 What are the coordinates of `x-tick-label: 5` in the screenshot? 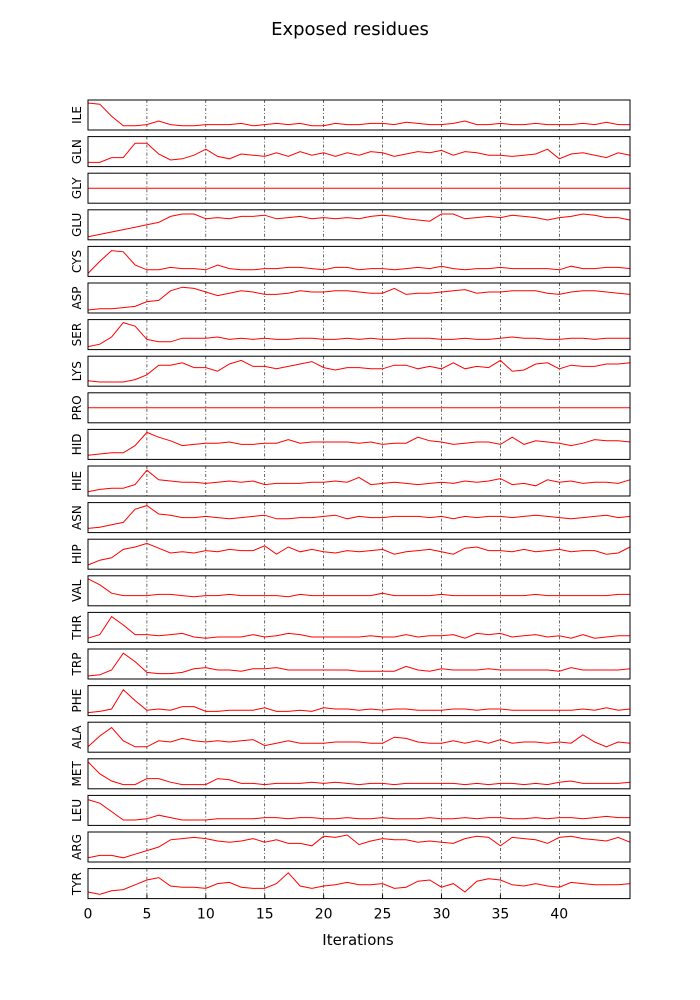 It's located at (146, 915).